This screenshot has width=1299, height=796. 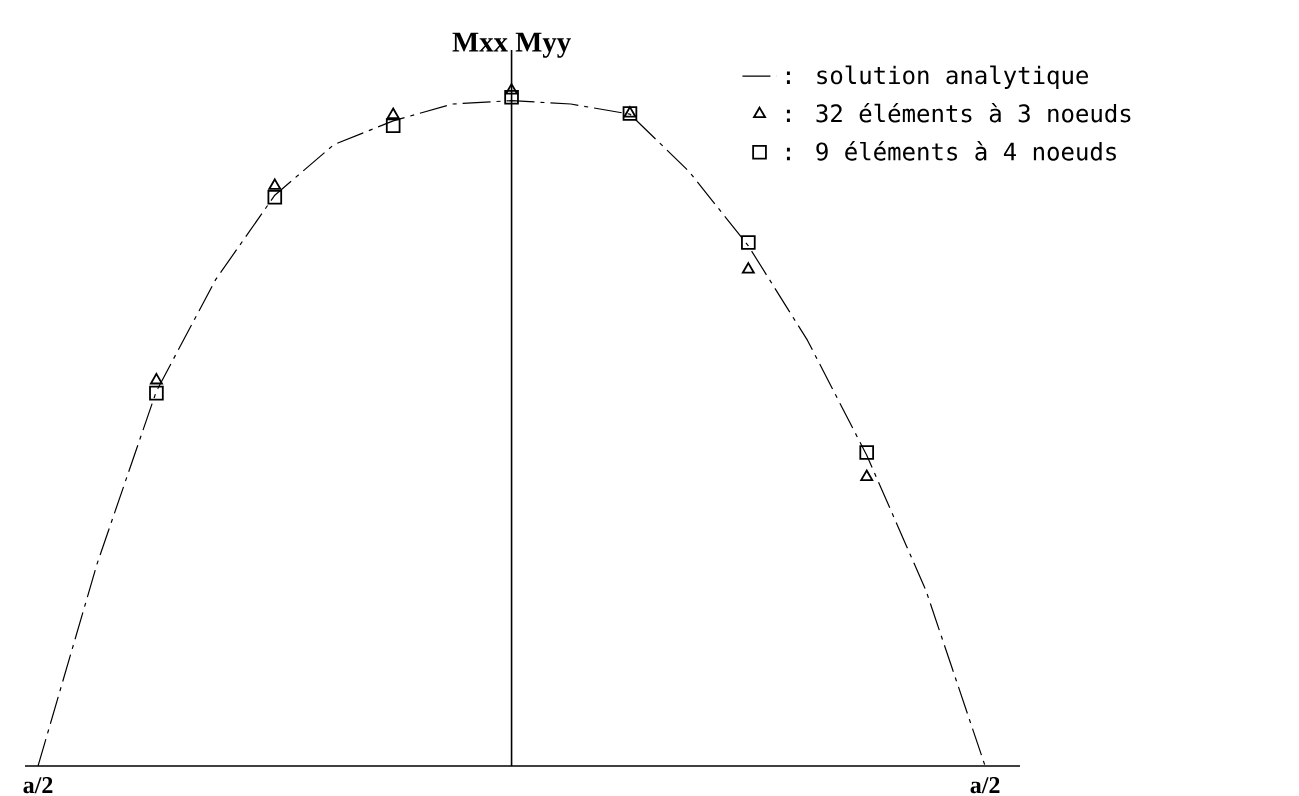 I want to click on y-axis-title: Mxx Myy, so click(x=511, y=45).